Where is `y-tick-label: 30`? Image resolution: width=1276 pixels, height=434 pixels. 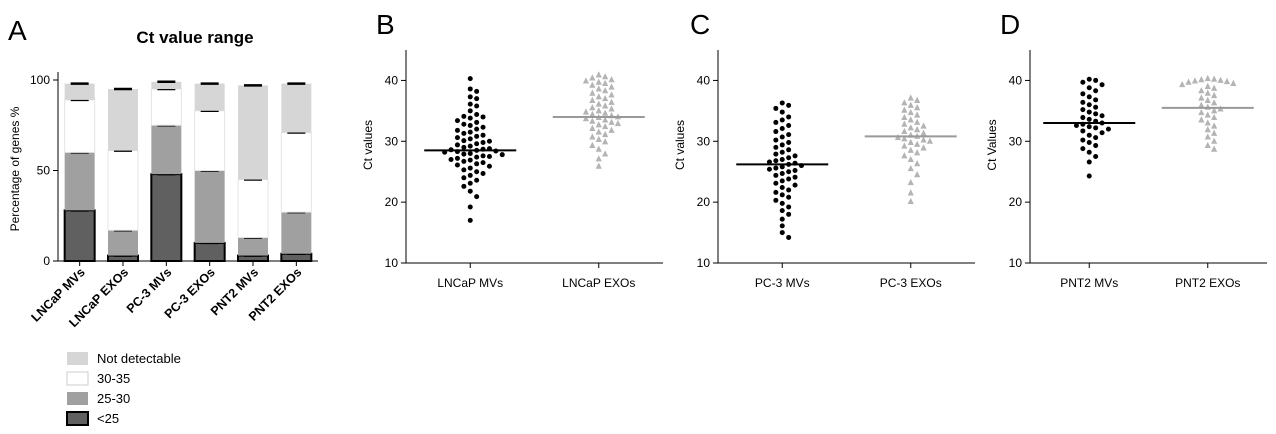
y-tick-label: 30 is located at coordinates (1016, 141).